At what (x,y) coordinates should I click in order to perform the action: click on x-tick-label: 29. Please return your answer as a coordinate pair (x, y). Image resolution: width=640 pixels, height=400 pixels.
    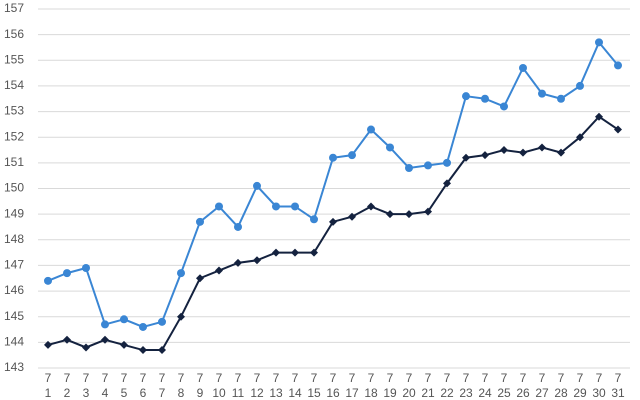
    Looking at the image, I should click on (580, 393).